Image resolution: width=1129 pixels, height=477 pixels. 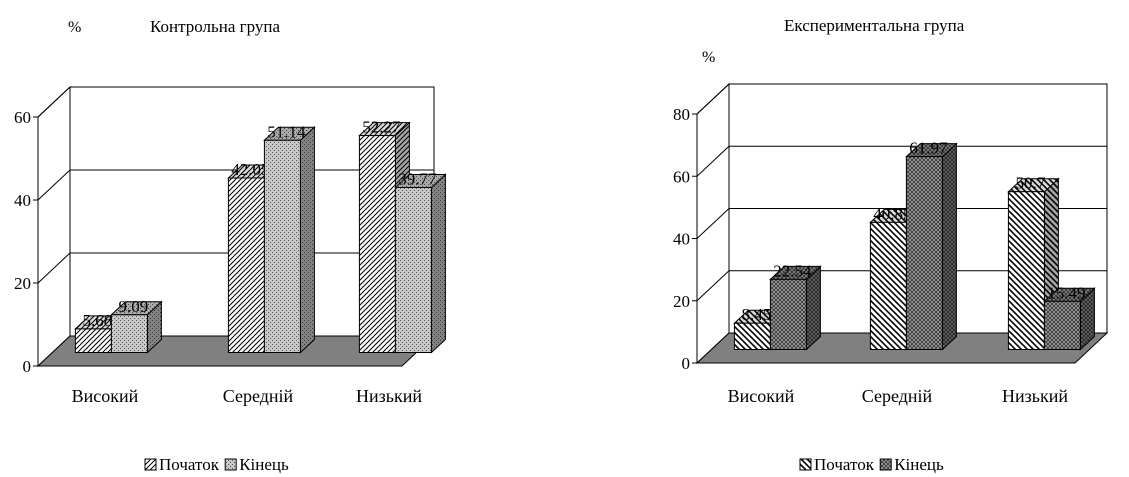 I want to click on chart1-y-tick-label: 60, so click(x=22, y=117).